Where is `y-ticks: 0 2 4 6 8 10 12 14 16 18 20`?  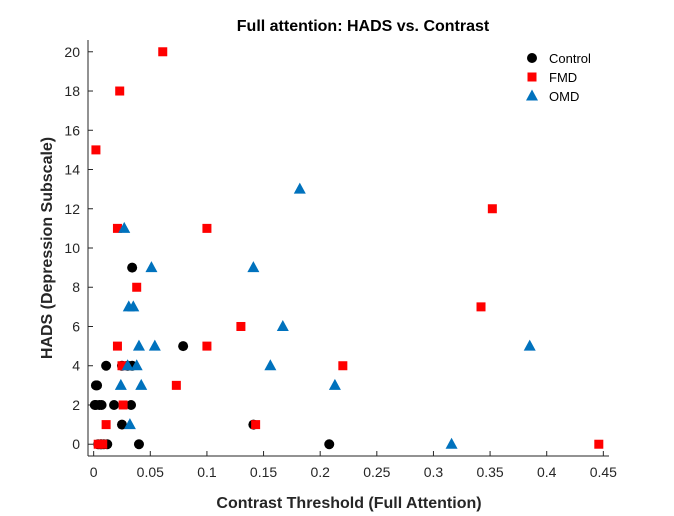
y-ticks: 0 2 4 6 8 10 12 14 16 18 20 is located at coordinates (78, 248).